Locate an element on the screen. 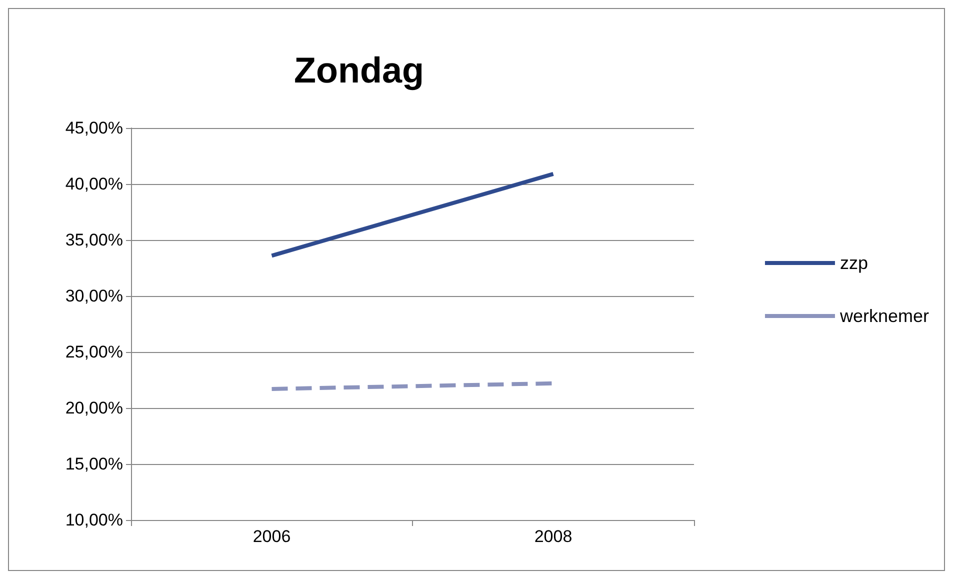  legend-label: werknemer is located at coordinates (884, 316).